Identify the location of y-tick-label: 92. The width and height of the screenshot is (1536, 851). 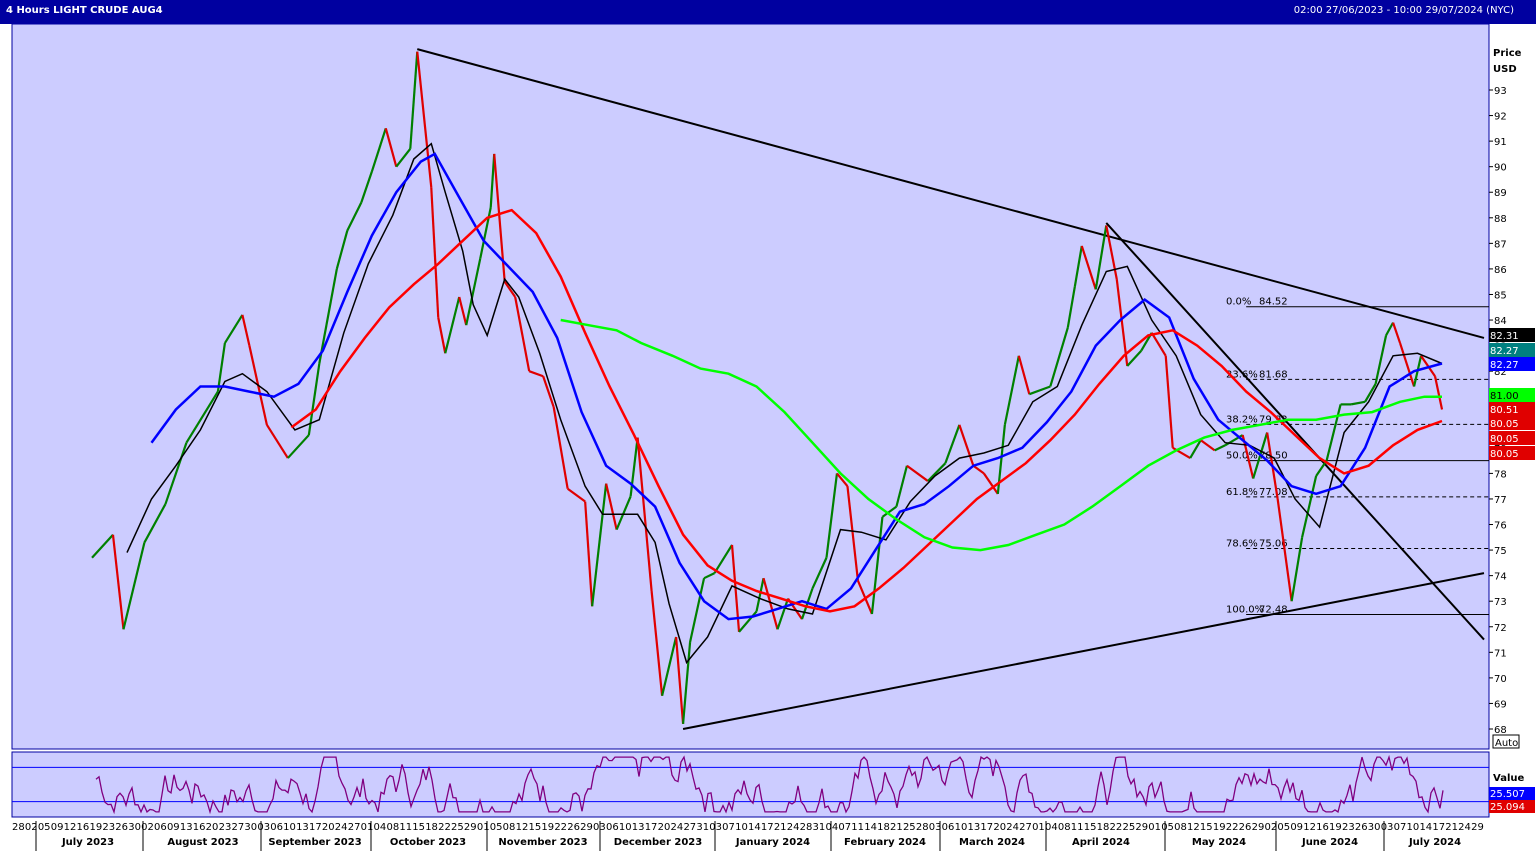
(1500, 117).